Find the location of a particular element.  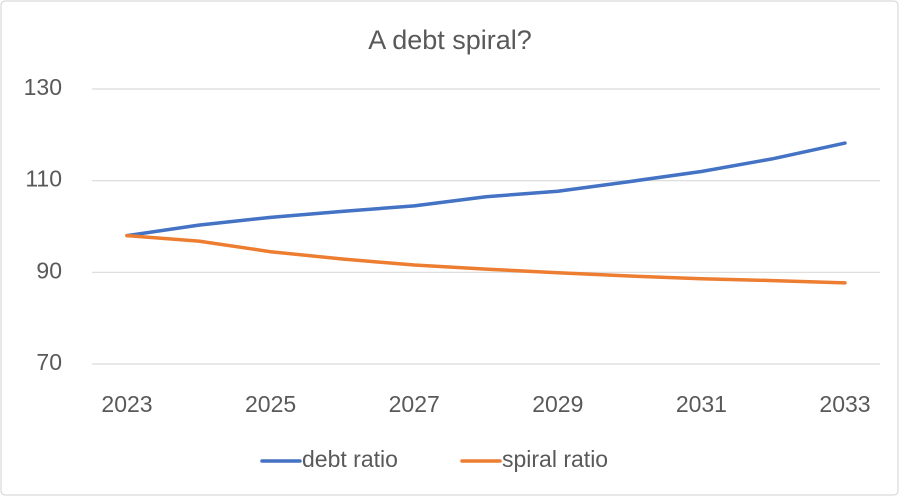

legend-label: spiral ratio is located at coordinates (555, 459).